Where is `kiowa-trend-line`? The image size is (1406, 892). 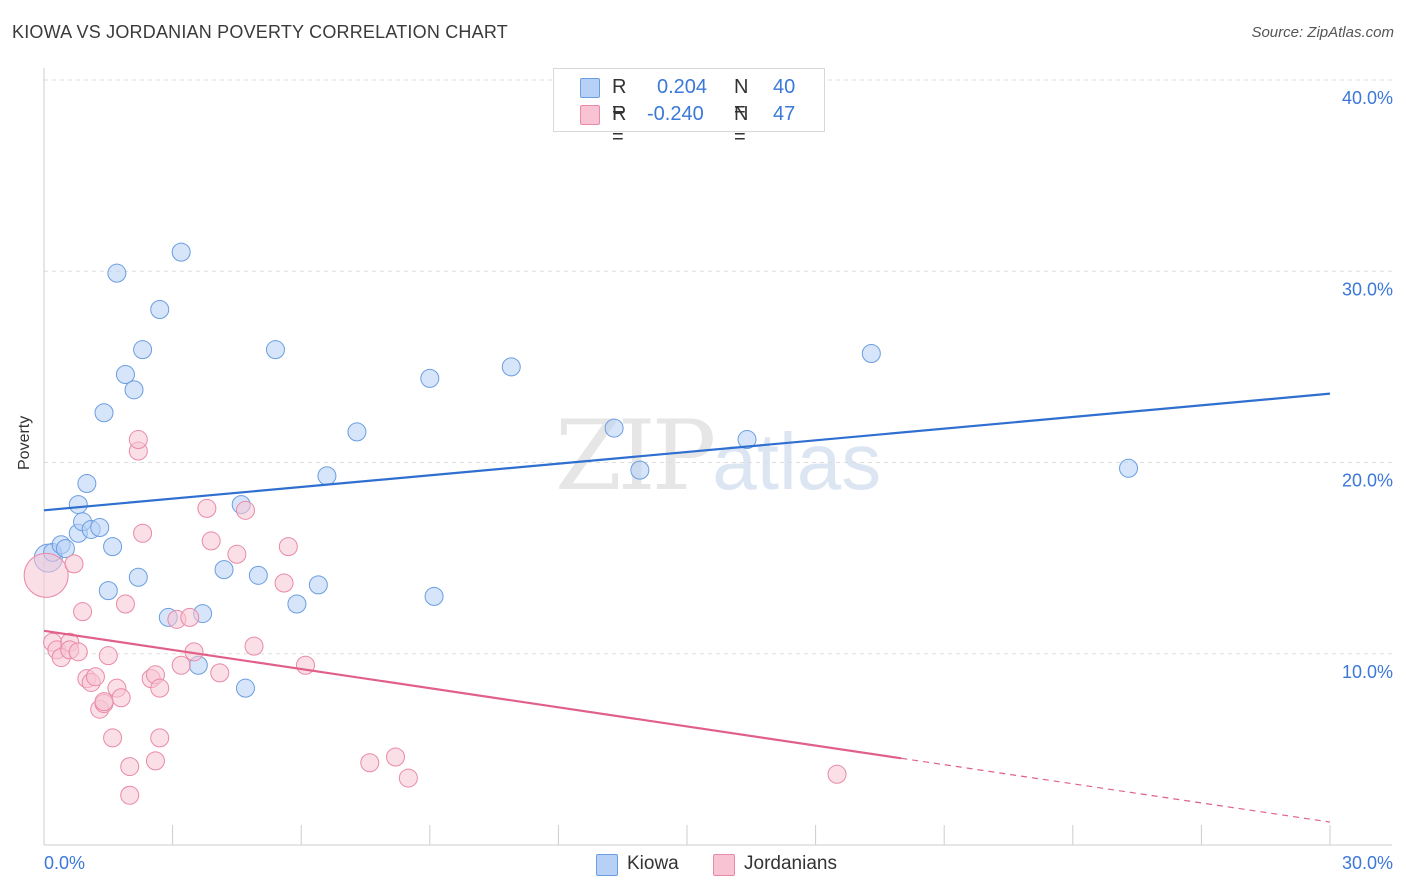
kiowa-trend-line is located at coordinates (687, 452).